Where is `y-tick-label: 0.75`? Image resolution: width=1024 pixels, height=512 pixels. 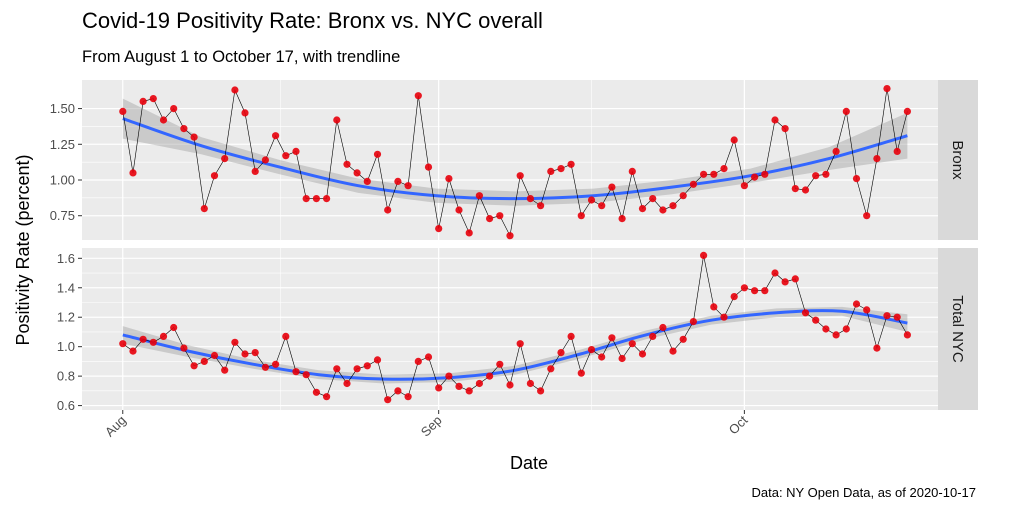 y-tick-label: 0.75 is located at coordinates (62, 215).